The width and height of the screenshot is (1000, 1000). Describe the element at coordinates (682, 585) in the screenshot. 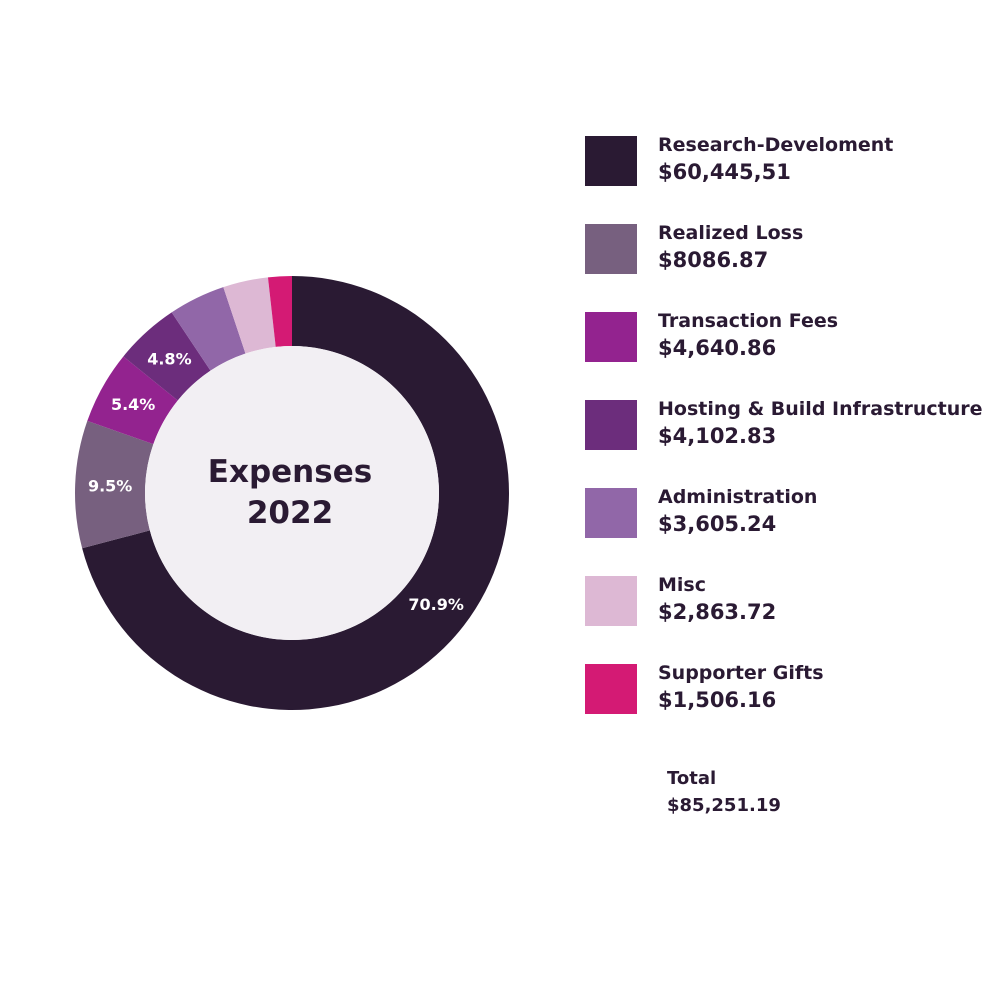

I see `legend-label: Misc` at that location.